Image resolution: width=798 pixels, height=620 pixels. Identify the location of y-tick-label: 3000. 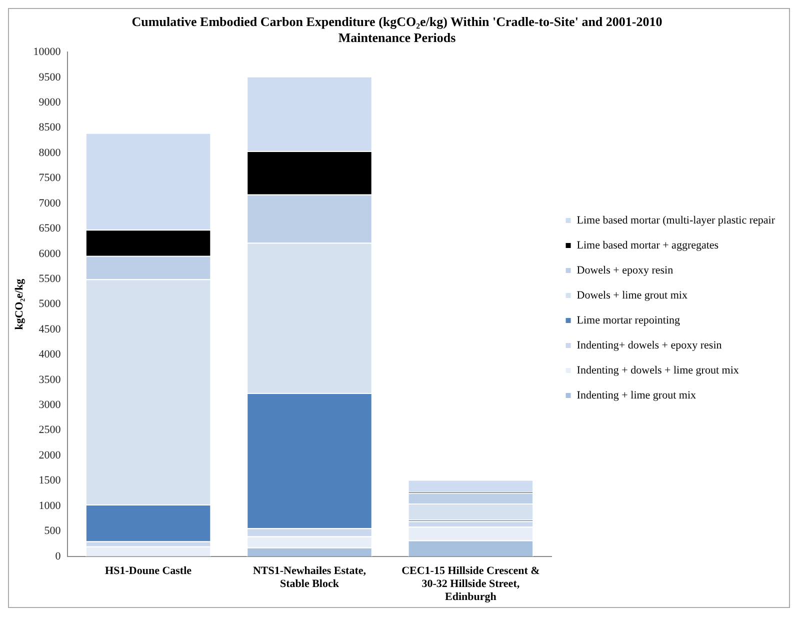
(50, 405).